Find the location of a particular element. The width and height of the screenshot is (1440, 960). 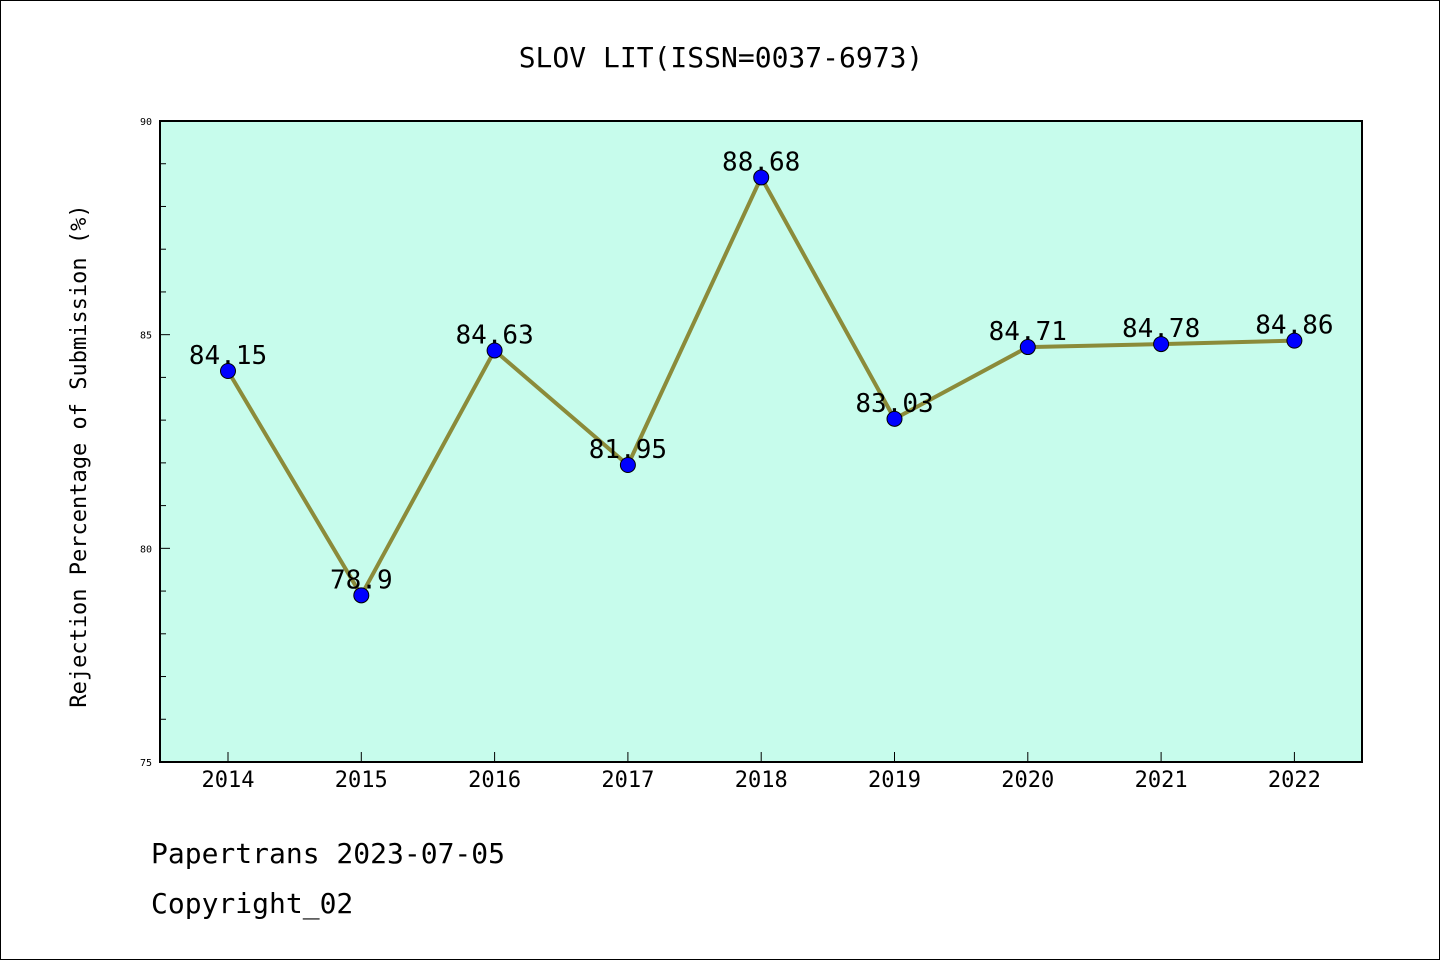

footer-copyright: Copyright_02 is located at coordinates (252, 903).